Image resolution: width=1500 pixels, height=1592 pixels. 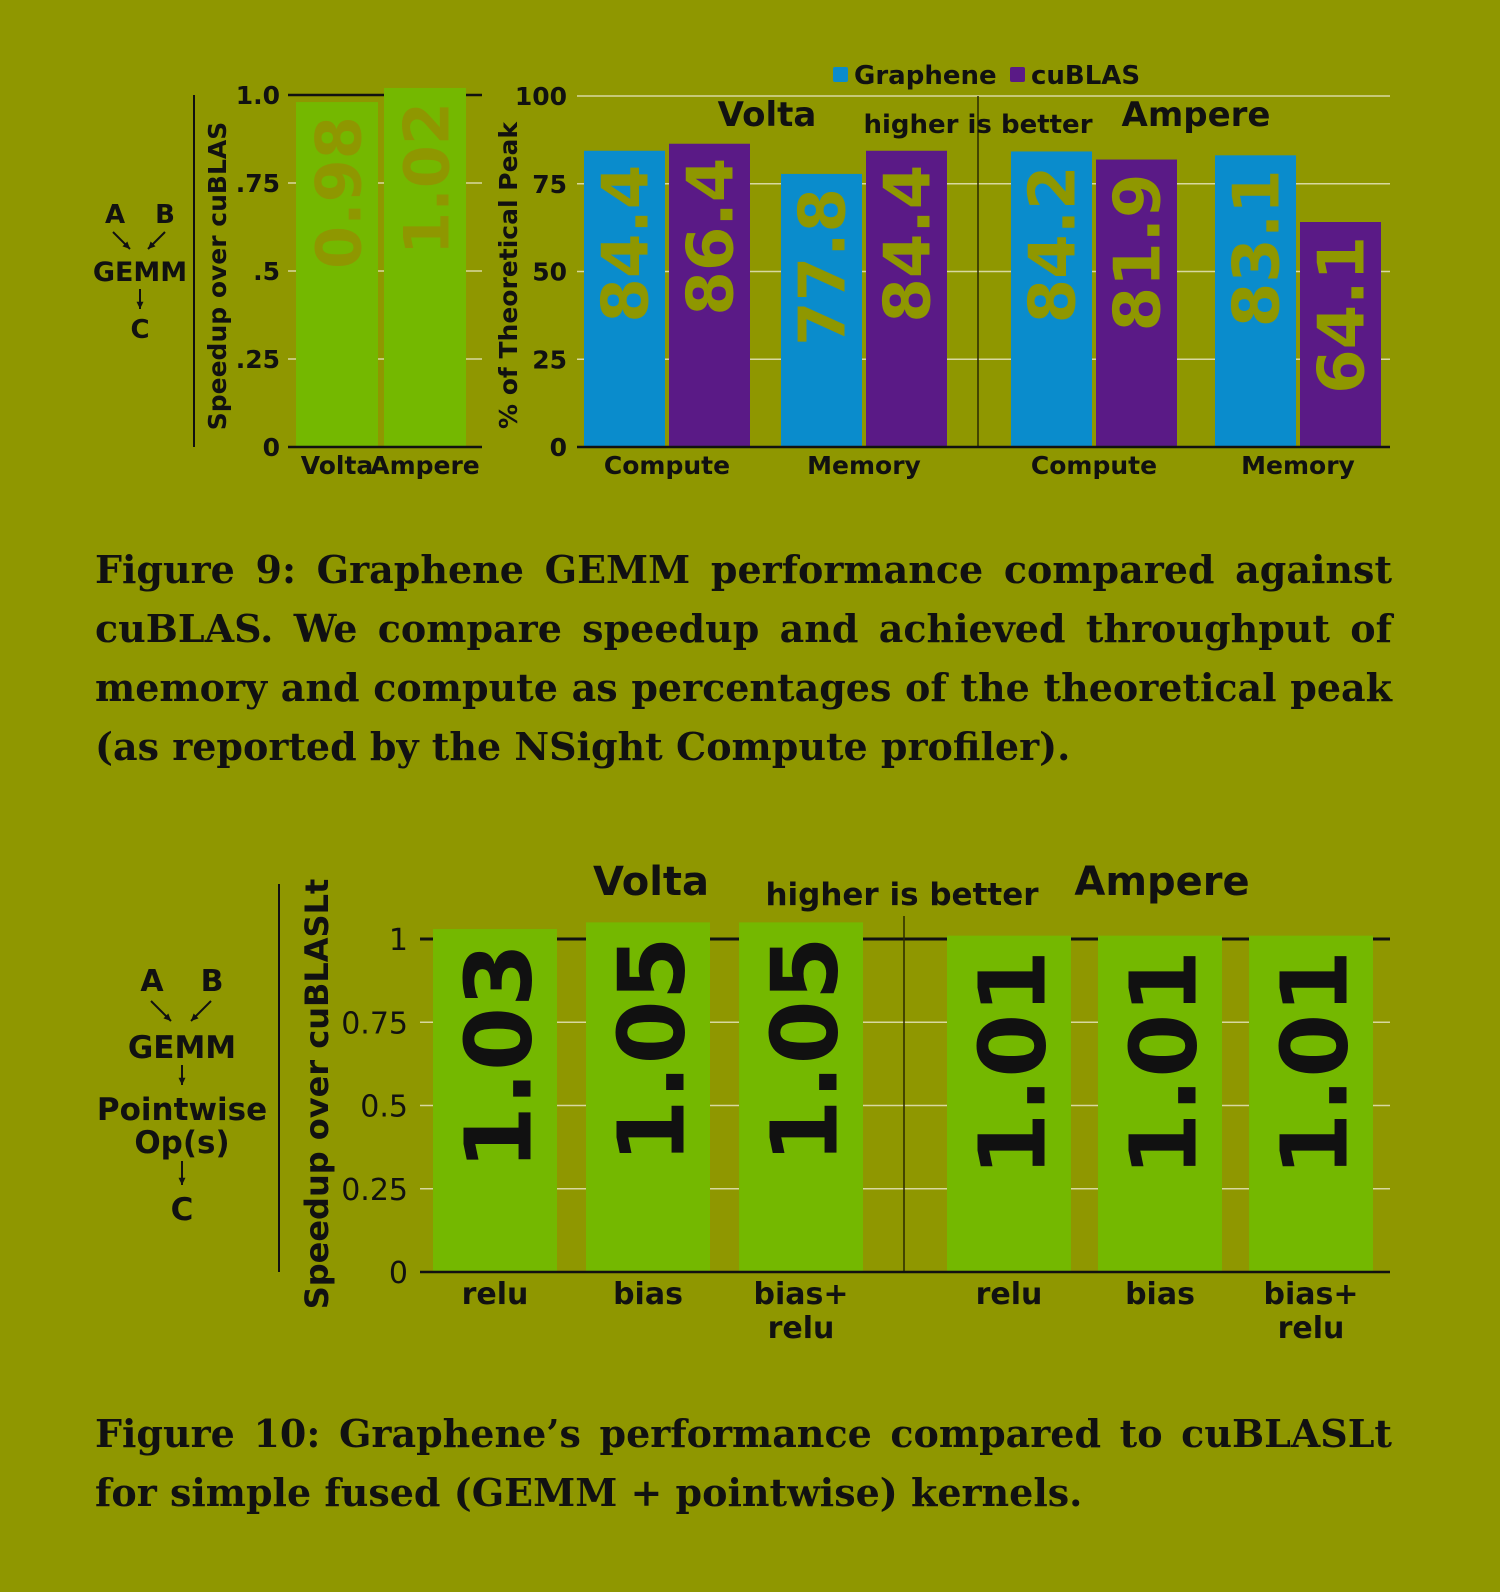 What do you see at coordinates (977, 125) in the screenshot?
I see `fig9-annotation: higher is better` at bounding box center [977, 125].